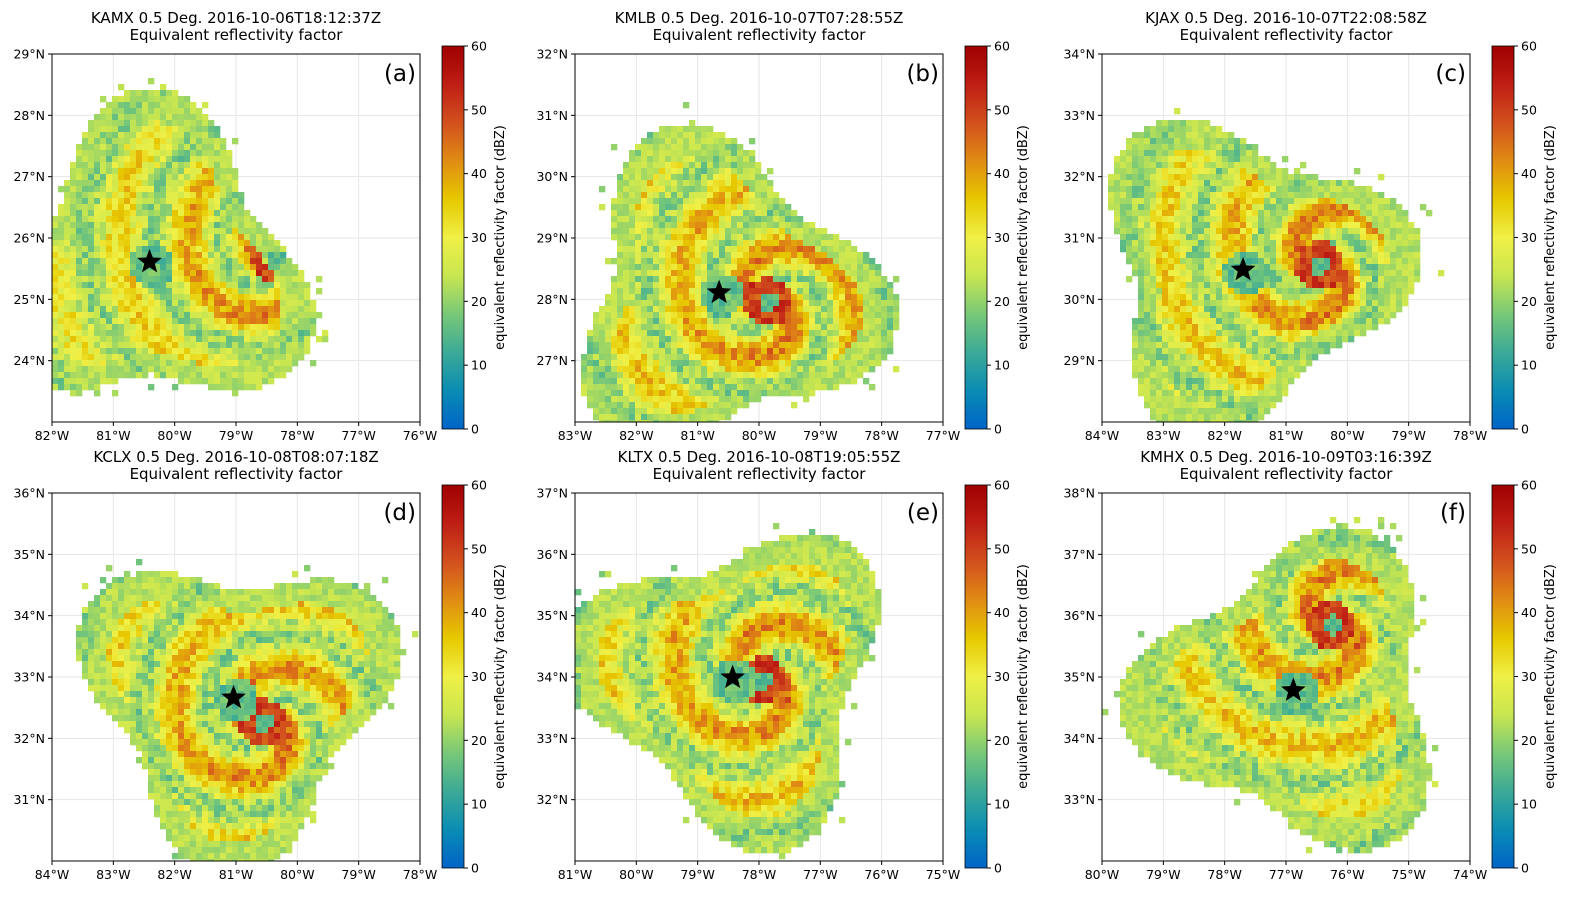  What do you see at coordinates (552, 493) in the screenshot?
I see `lat-tick-label: 37°N` at bounding box center [552, 493].